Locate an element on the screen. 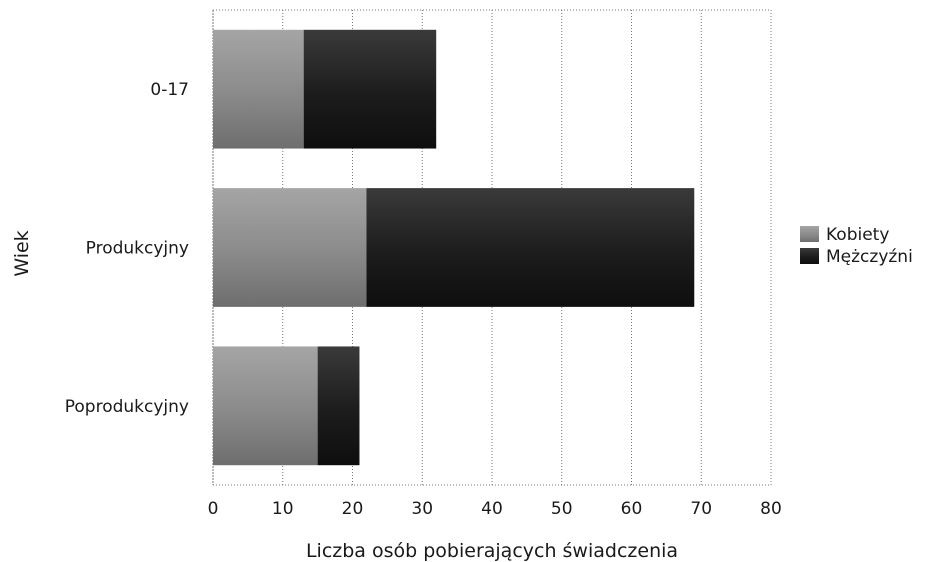 This screenshot has width=927, height=562. legend-label-Kobiety: Kobiety is located at coordinates (857, 235).